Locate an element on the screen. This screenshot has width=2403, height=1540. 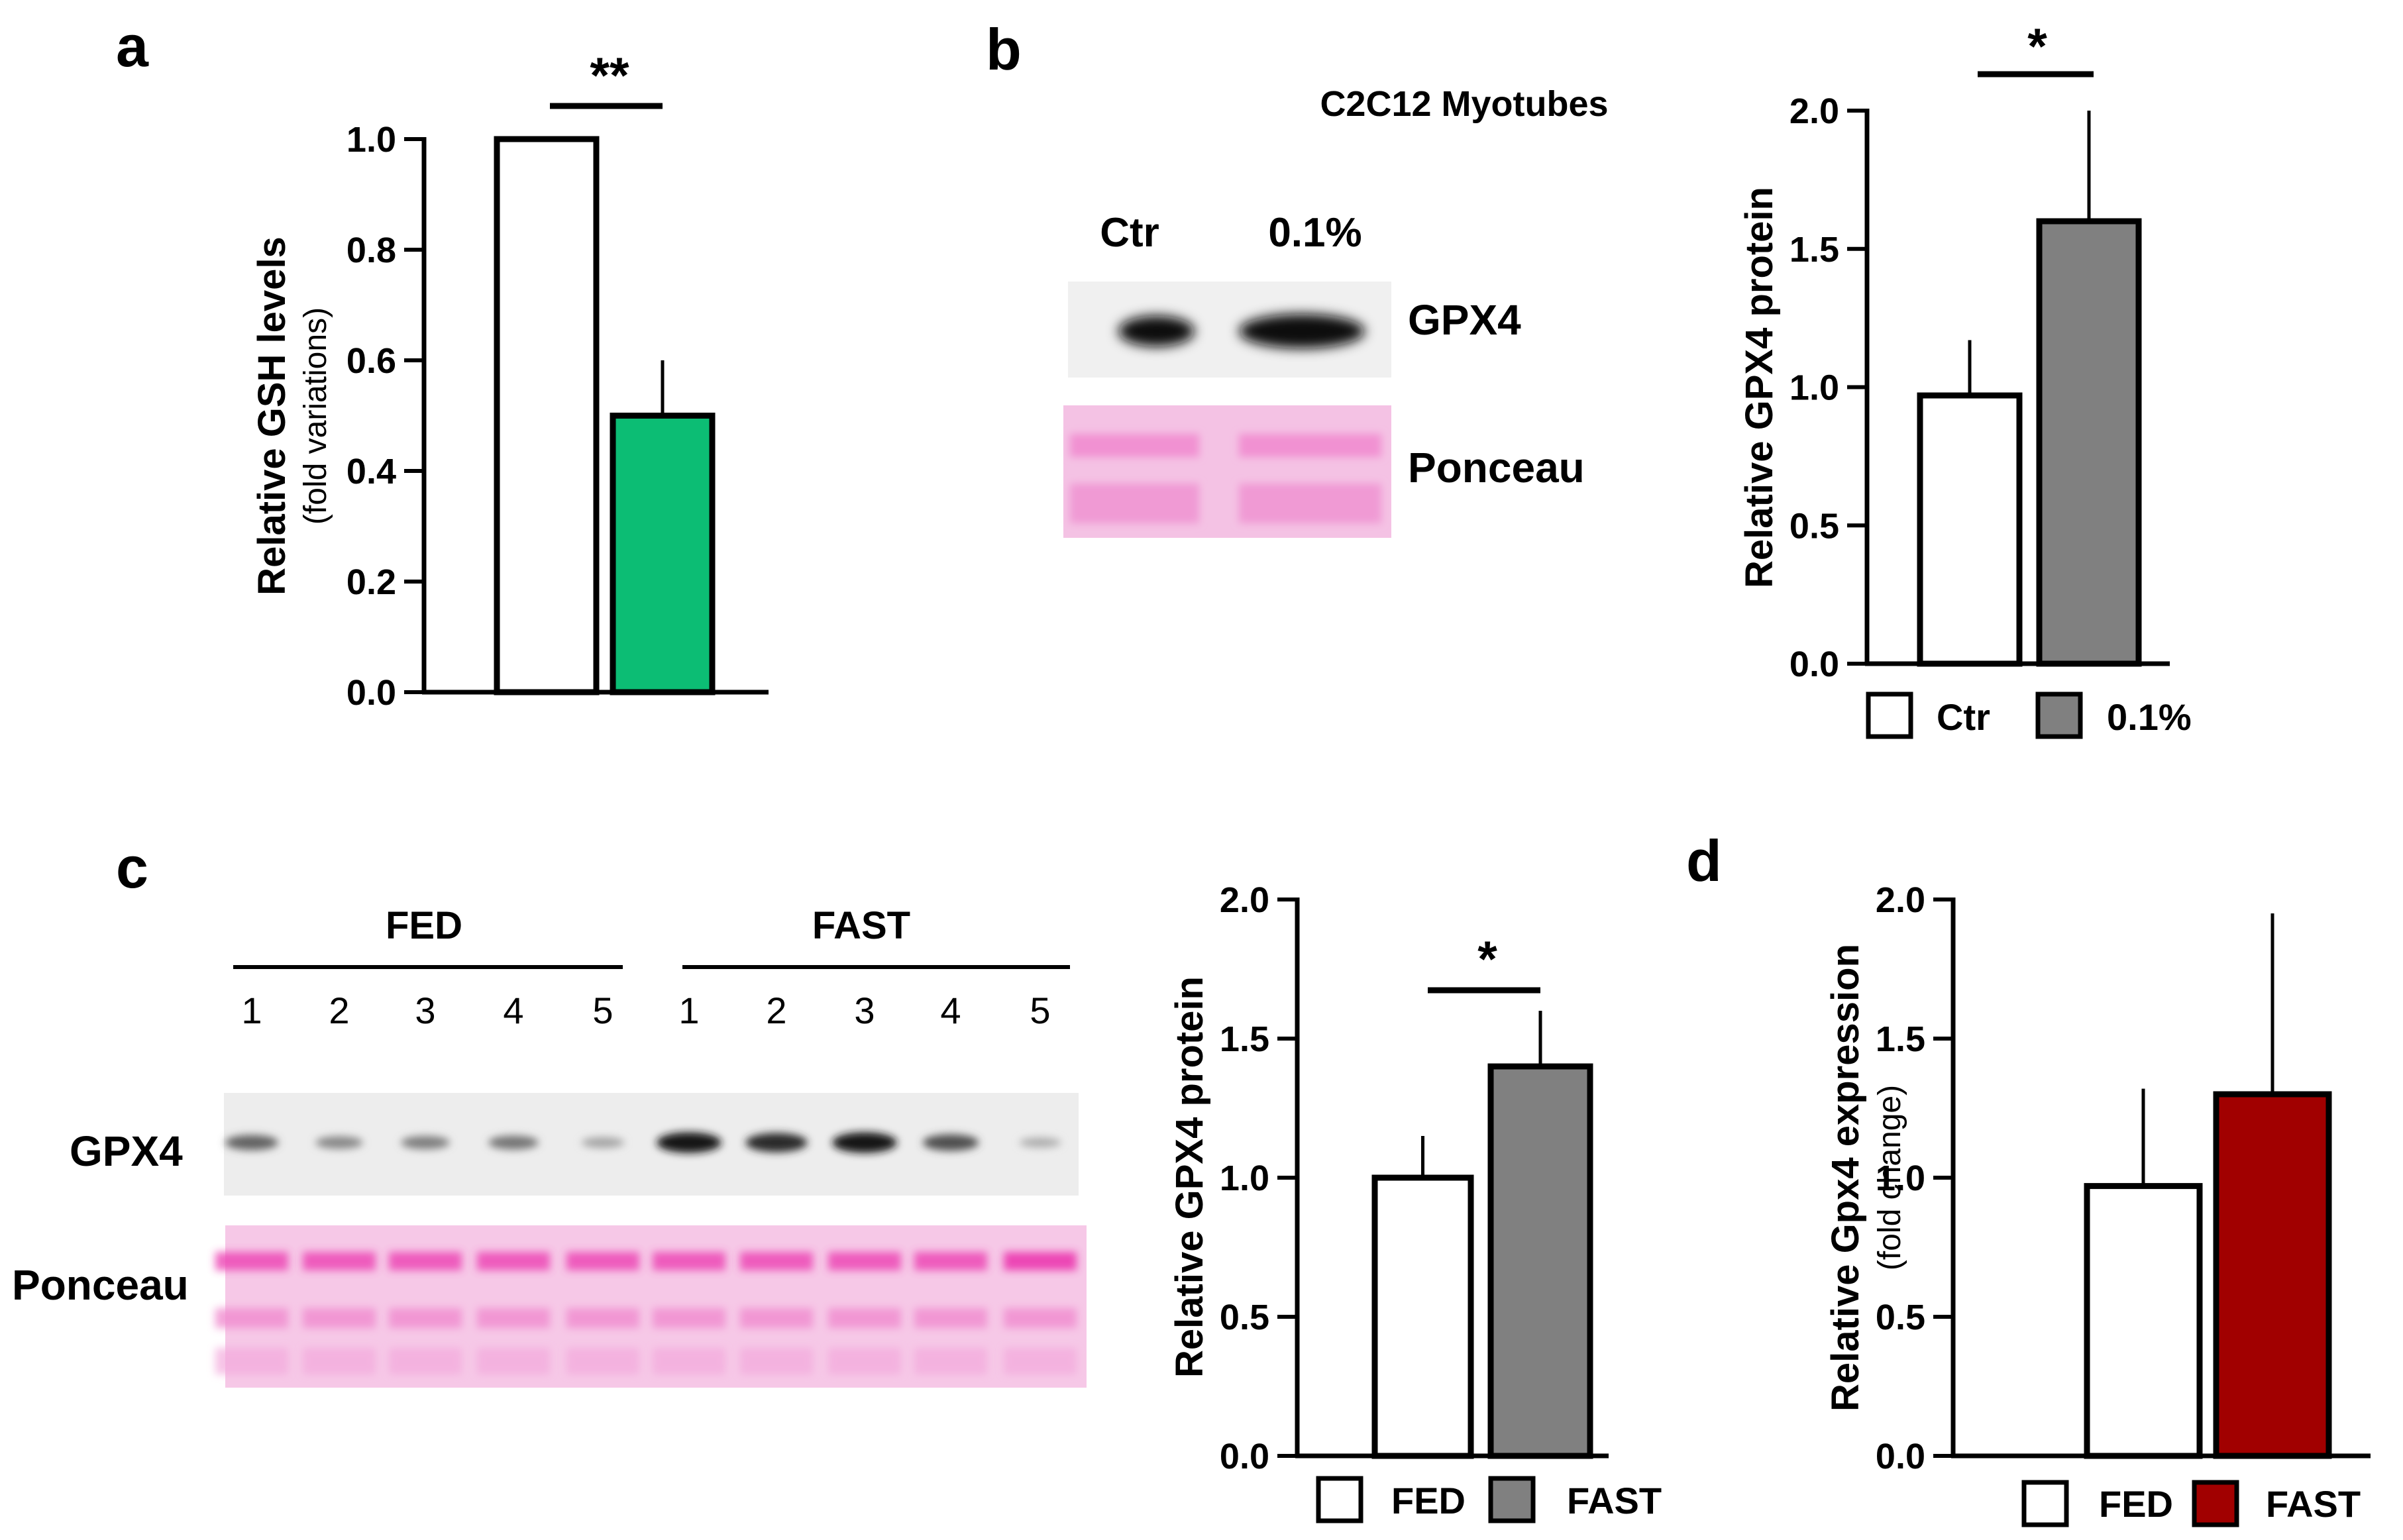
y-tick-label: 0.2 is located at coordinates (371, 582).